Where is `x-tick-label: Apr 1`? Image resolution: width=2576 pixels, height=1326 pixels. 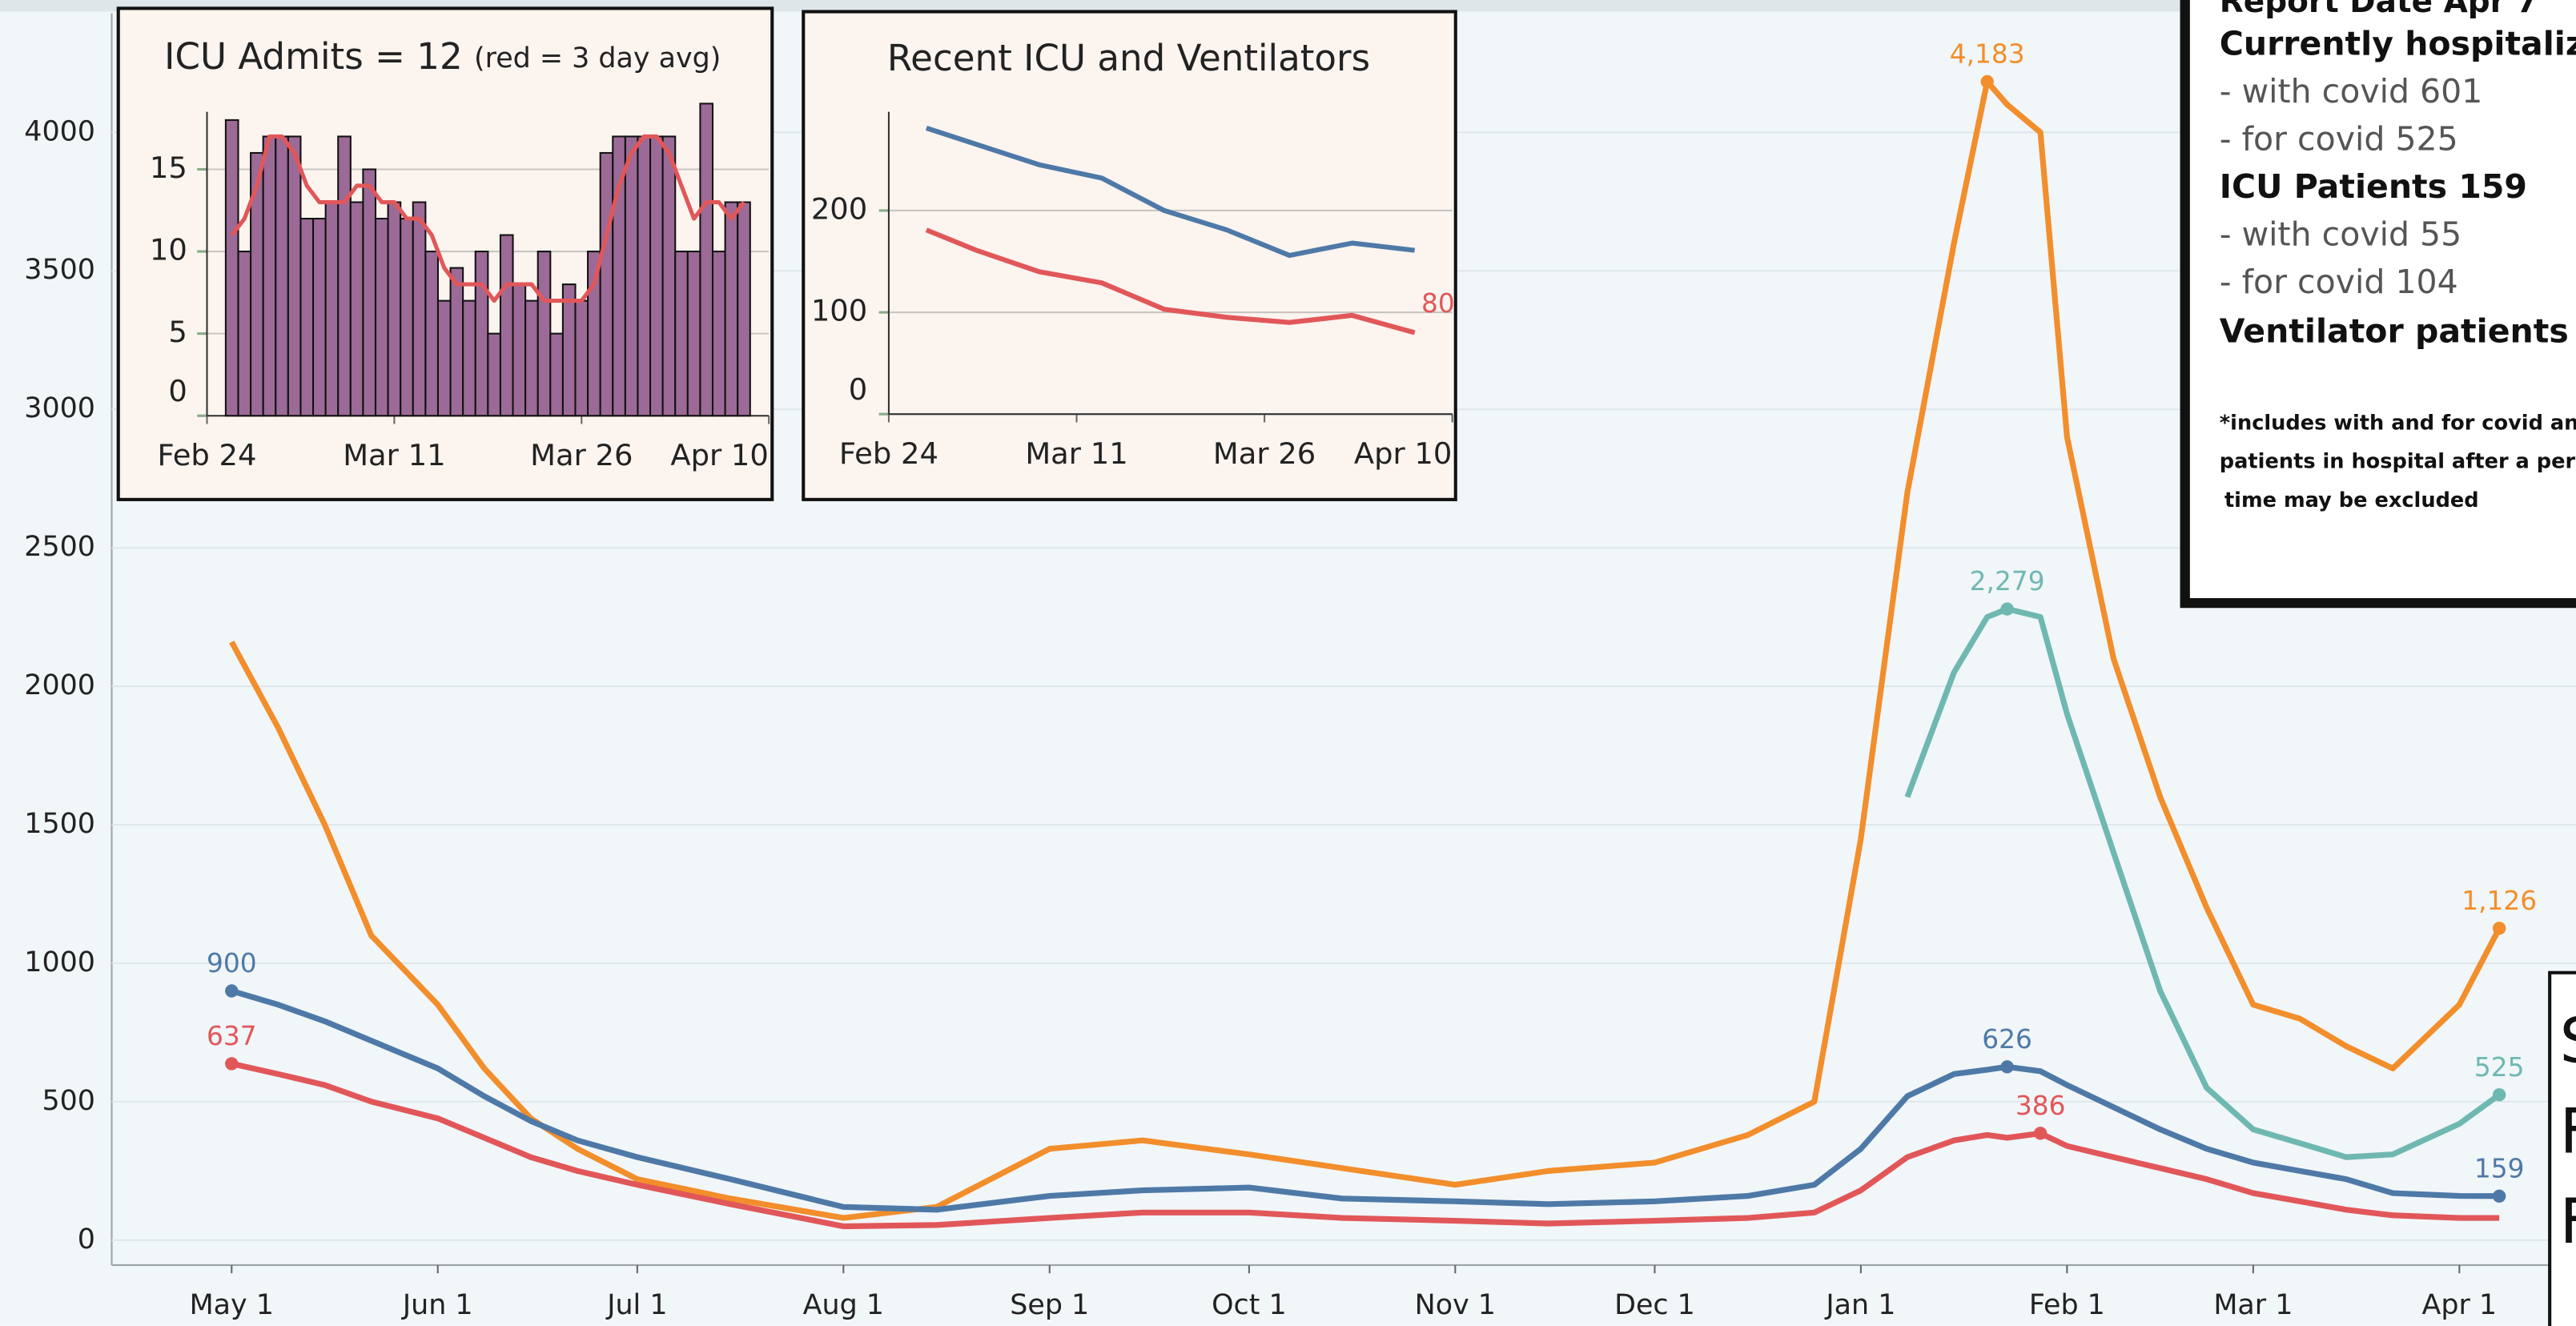
x-tick-label: Apr 1 is located at coordinates (2460, 1305).